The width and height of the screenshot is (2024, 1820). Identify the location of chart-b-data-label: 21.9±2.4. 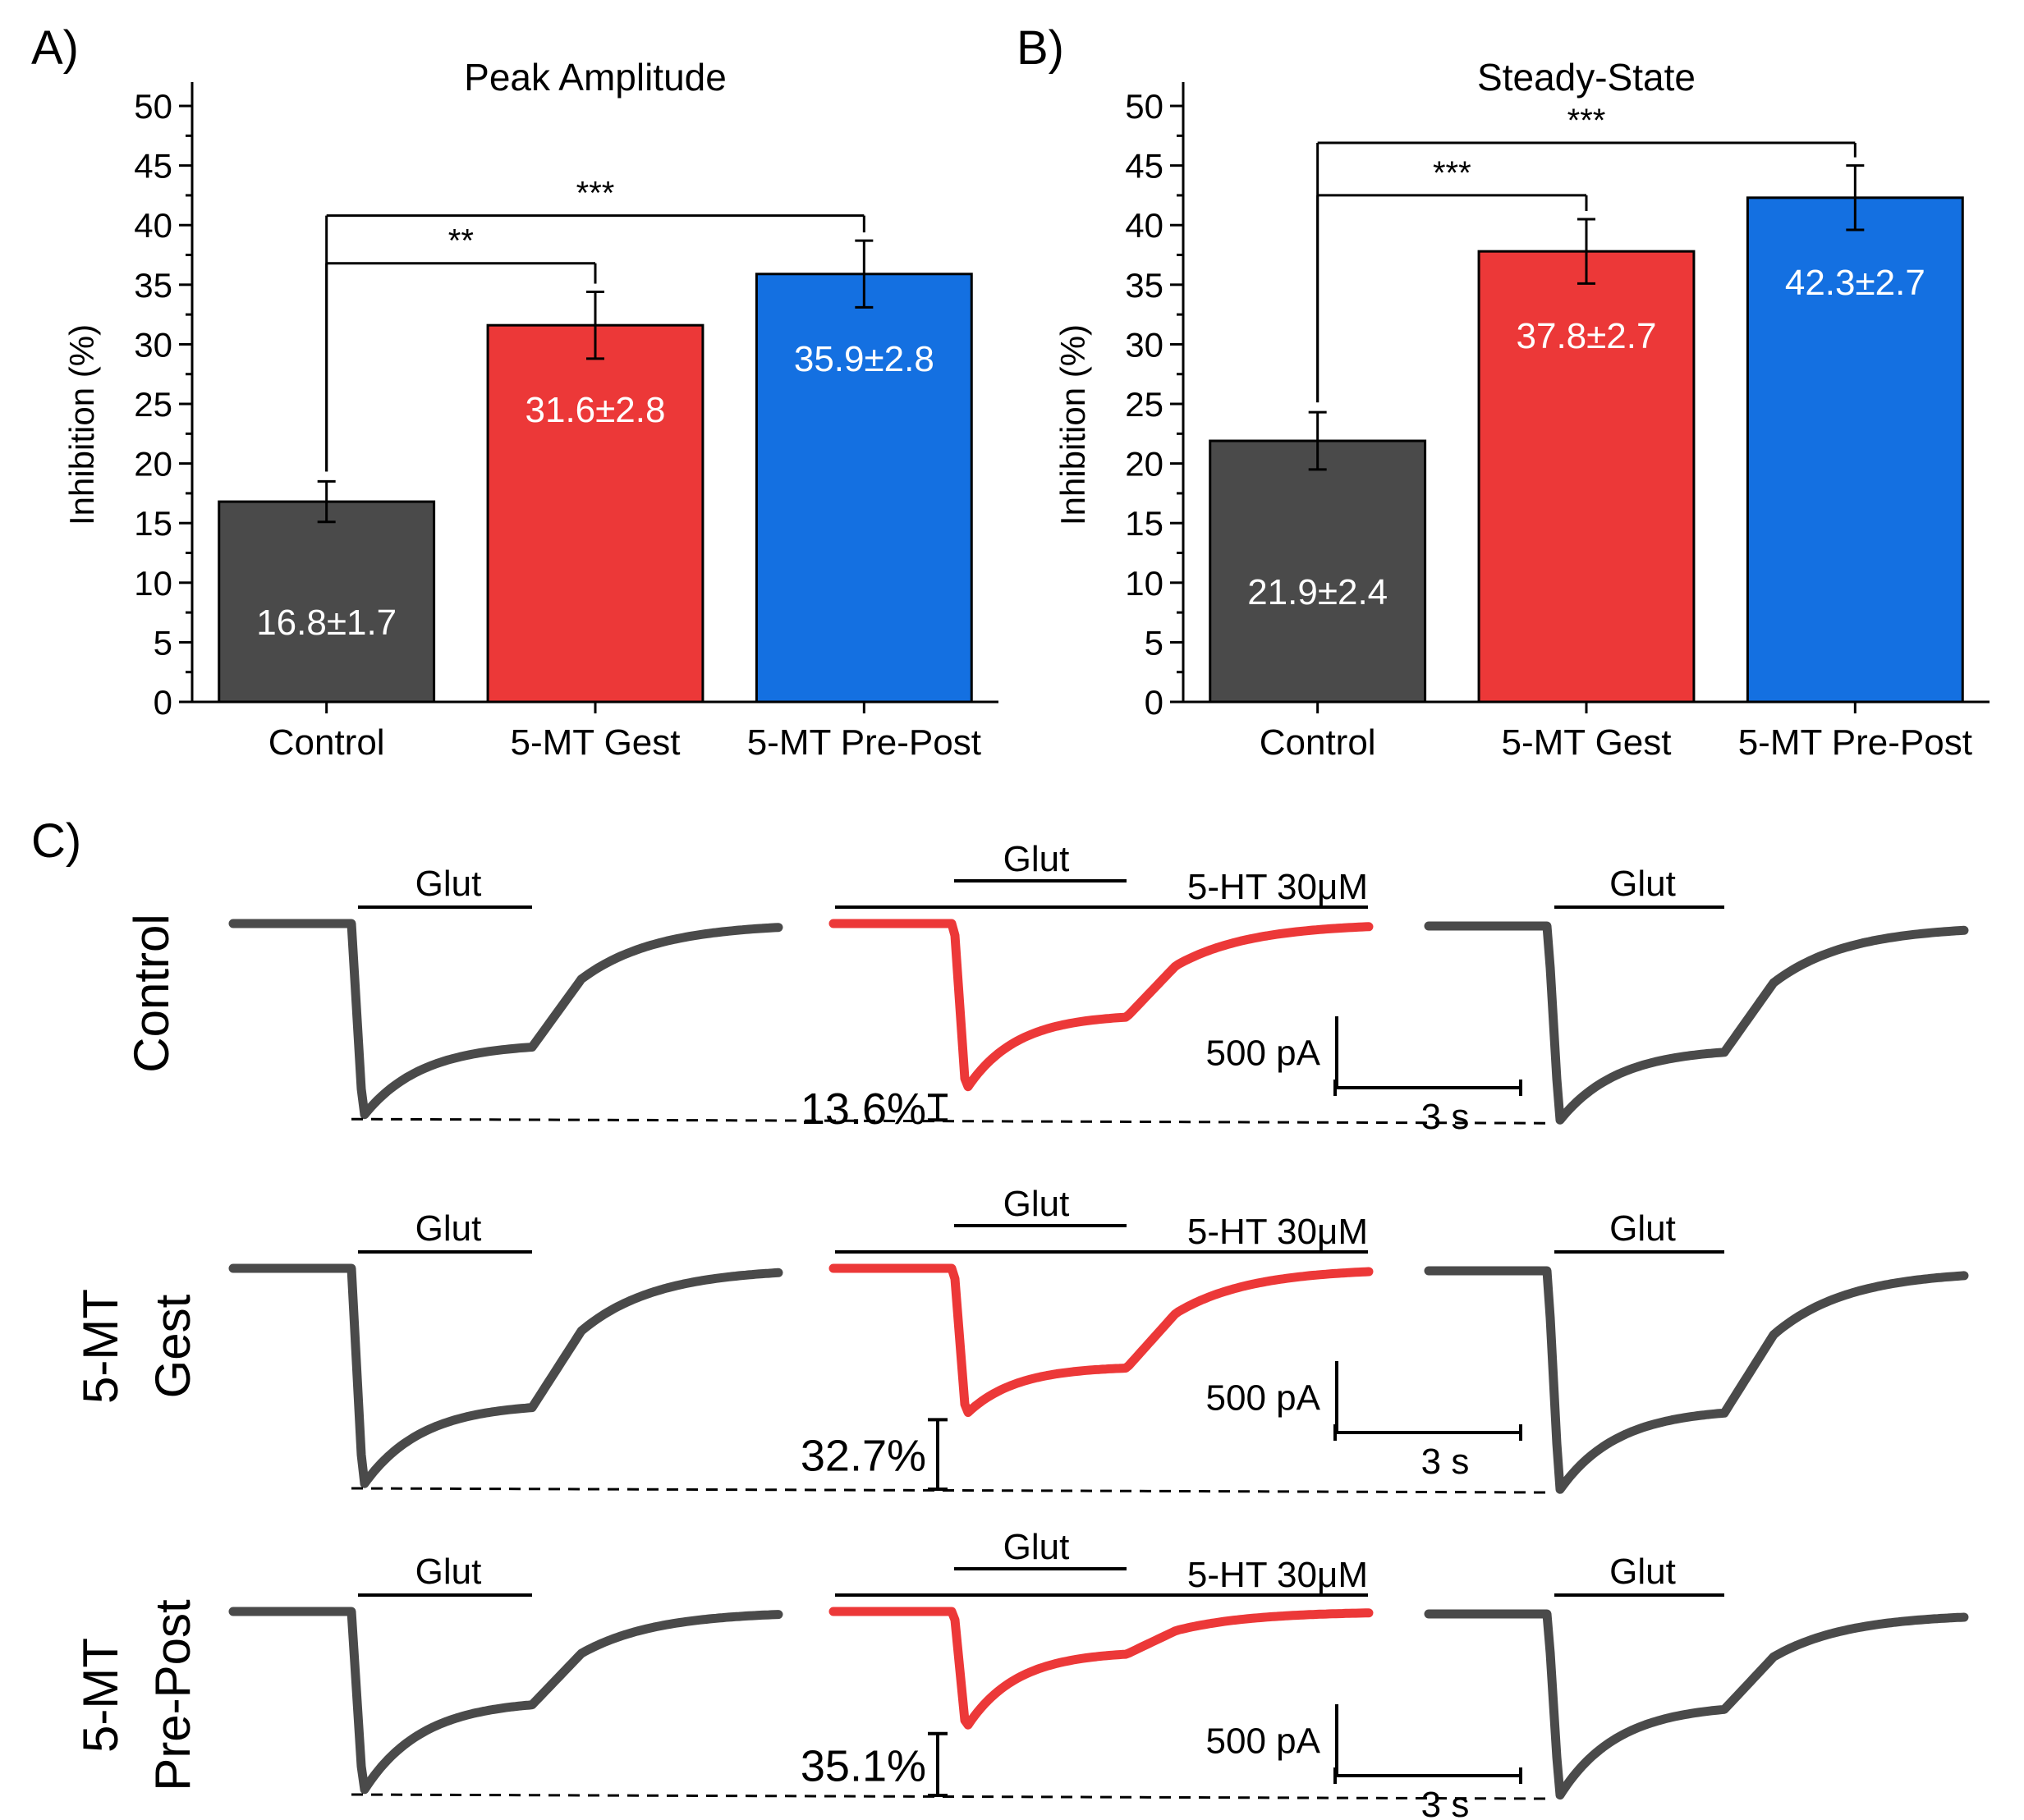
(1317, 592).